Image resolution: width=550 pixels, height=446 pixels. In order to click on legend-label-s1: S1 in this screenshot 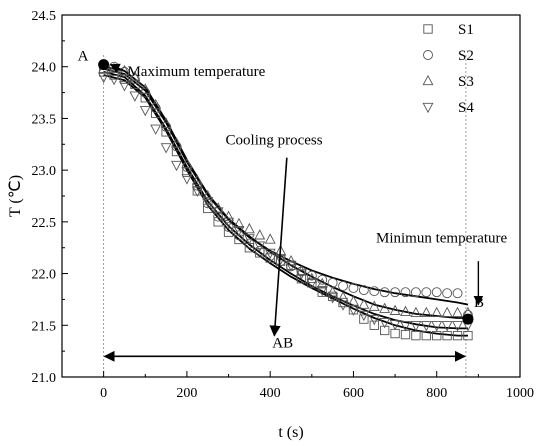, I will do `click(466, 30)`.